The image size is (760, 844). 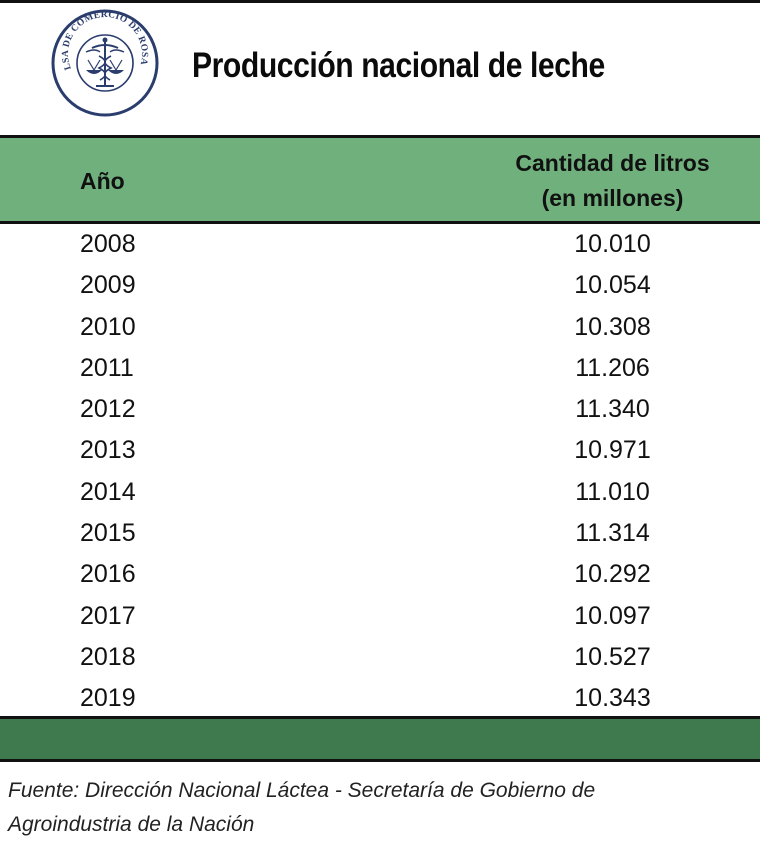 I want to click on table-row: 2011 11.206, so click(x=380, y=370).